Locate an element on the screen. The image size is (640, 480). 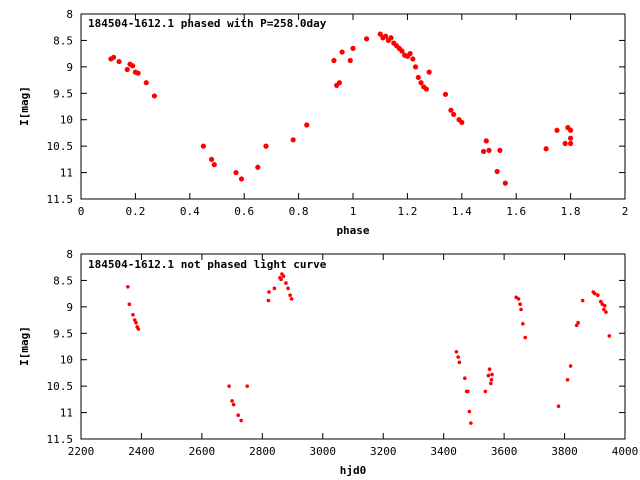
y-tick-label: 8 is located at coordinates (69, 254).